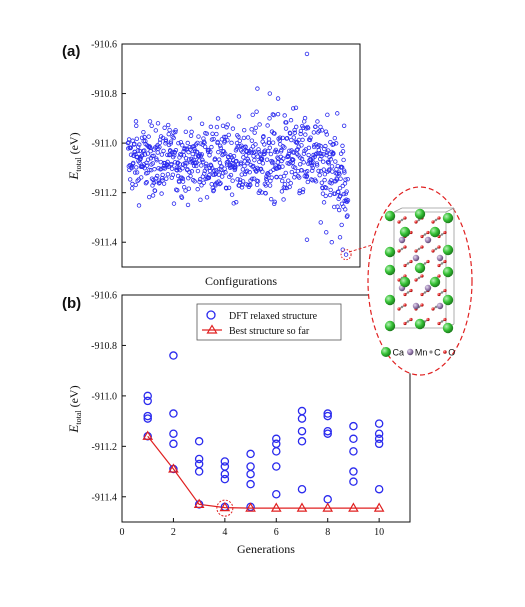 The height and width of the screenshot is (607, 525). I want to click on legend-best-marker, so click(212, 329).